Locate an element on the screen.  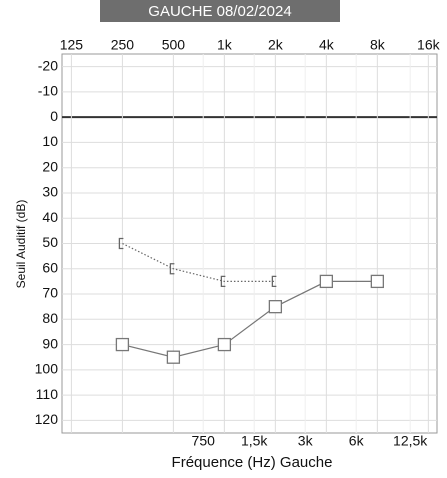
x-minor-tick-label: 12,5k is located at coordinates (410, 441).